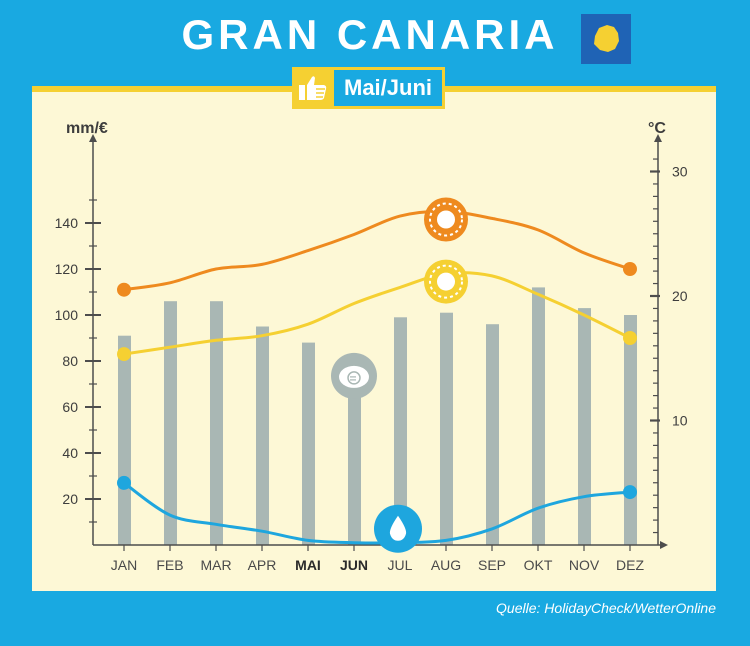 This screenshot has width=750, height=646. I want to click on left-tick-label: 120, so click(67, 269).